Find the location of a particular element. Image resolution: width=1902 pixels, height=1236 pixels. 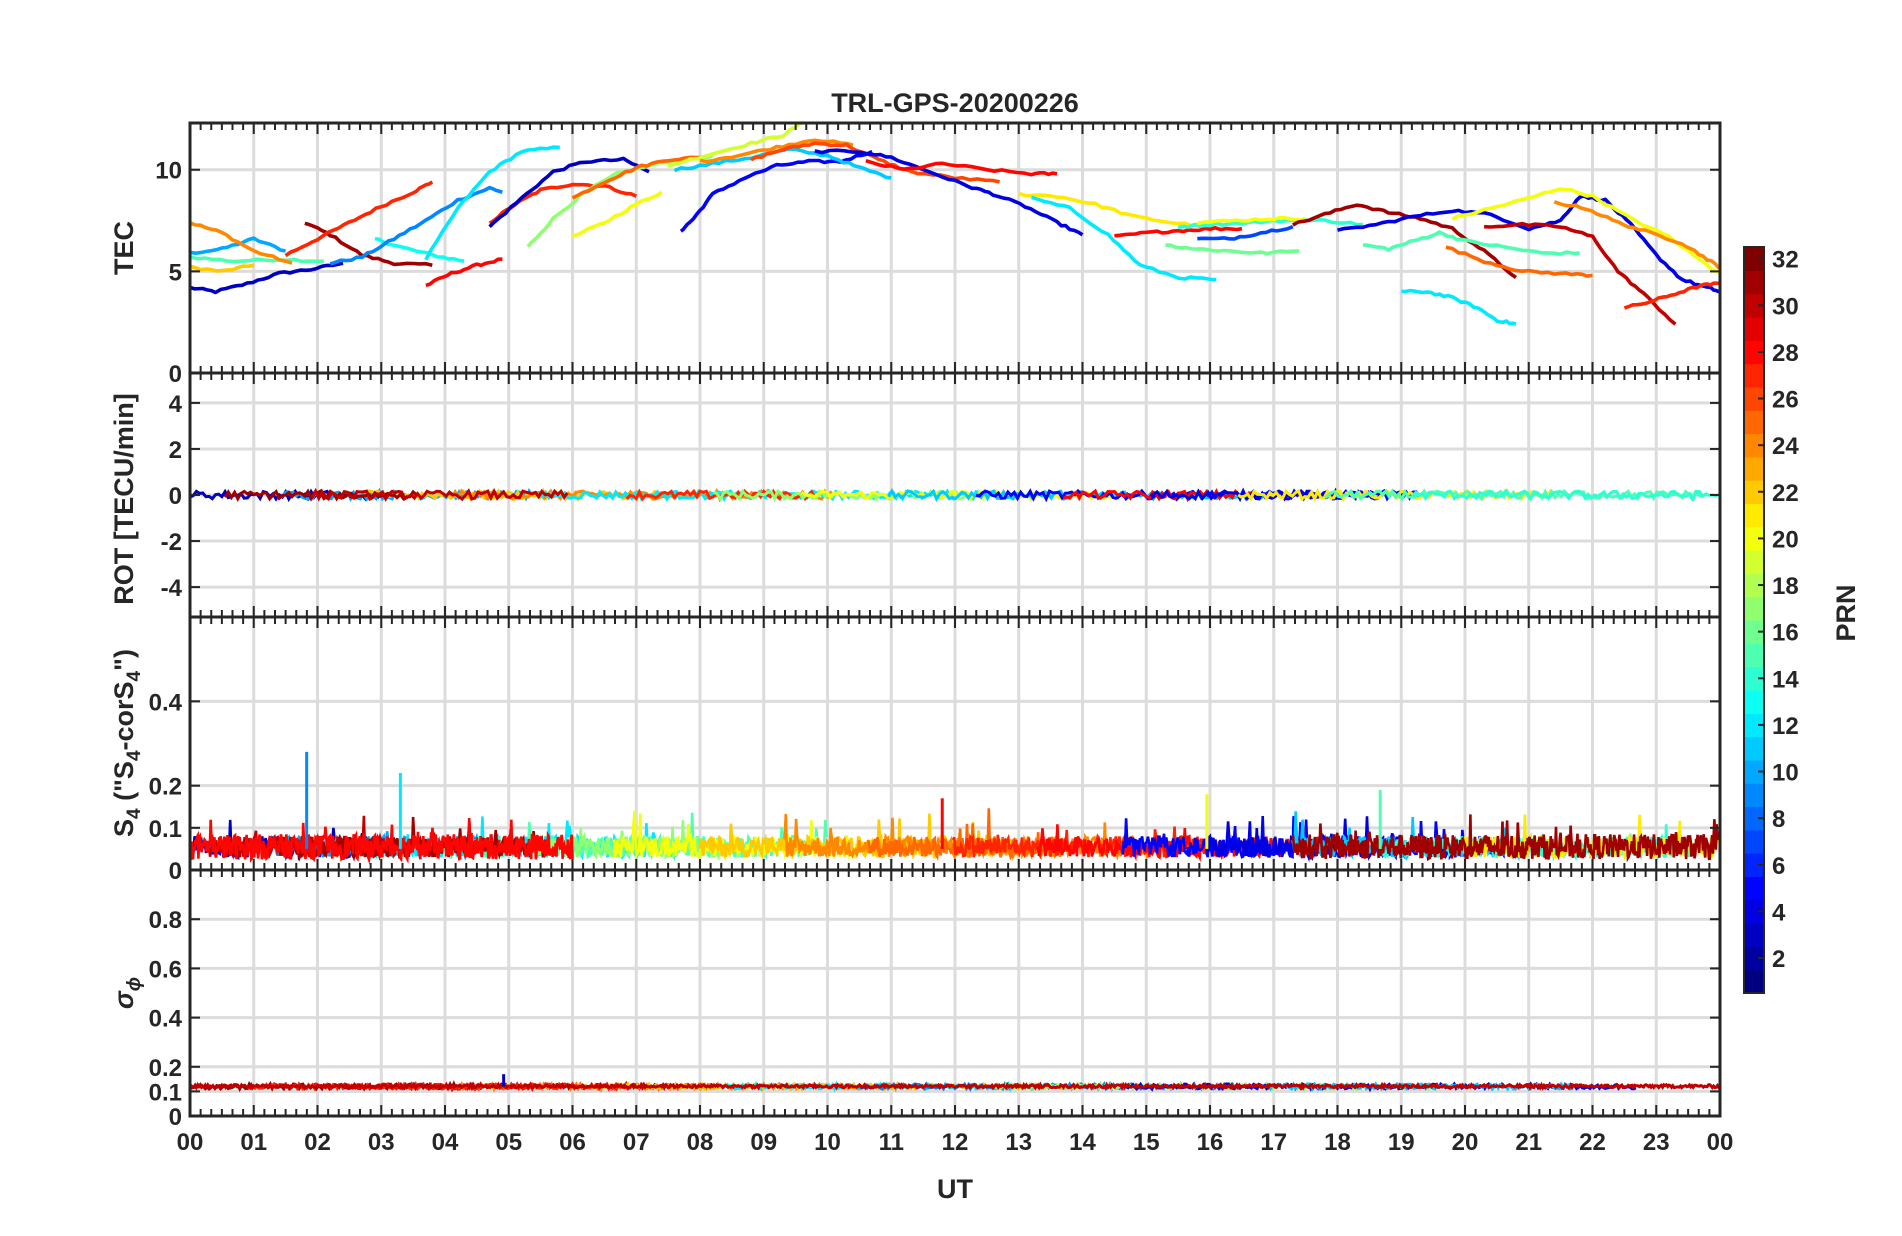

colorbar-tick-label: 30 is located at coordinates (1785, 306).